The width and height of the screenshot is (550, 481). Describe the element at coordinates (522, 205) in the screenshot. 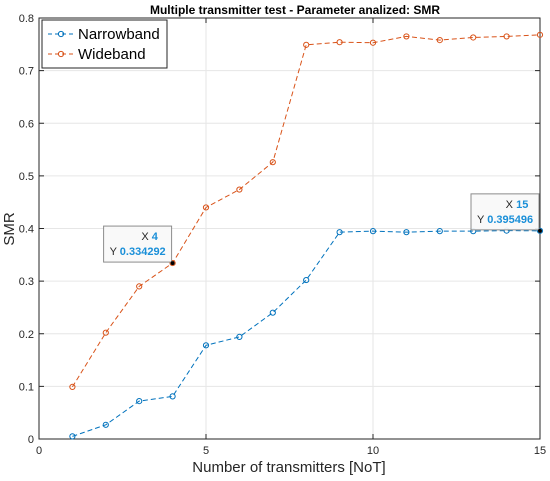

I see `datatip-x-value: 15` at that location.